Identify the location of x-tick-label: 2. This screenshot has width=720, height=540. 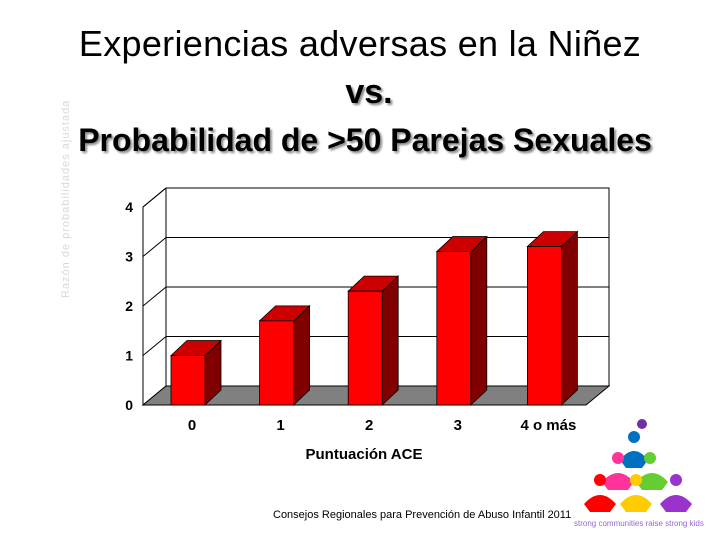
(369, 425).